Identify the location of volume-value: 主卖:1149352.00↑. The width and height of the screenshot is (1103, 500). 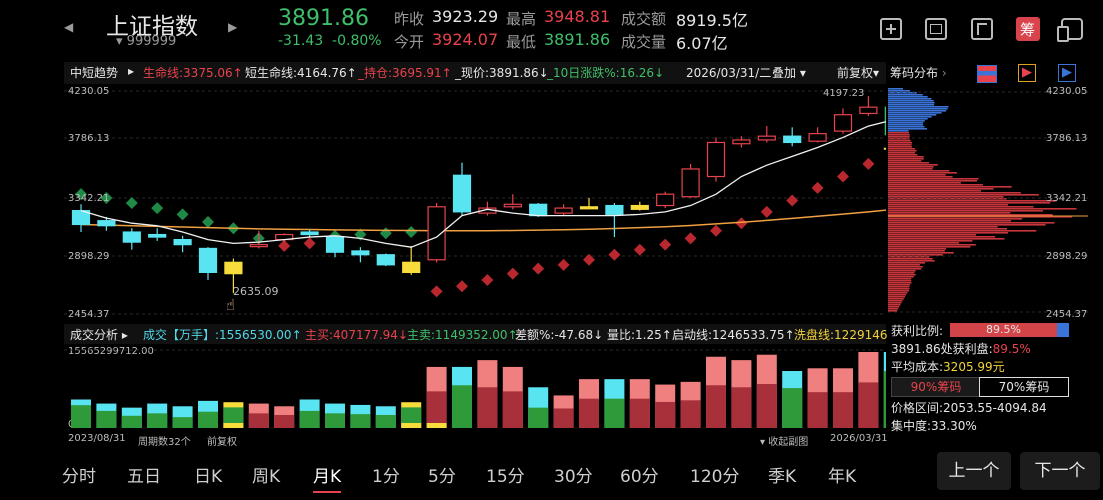
(462, 335).